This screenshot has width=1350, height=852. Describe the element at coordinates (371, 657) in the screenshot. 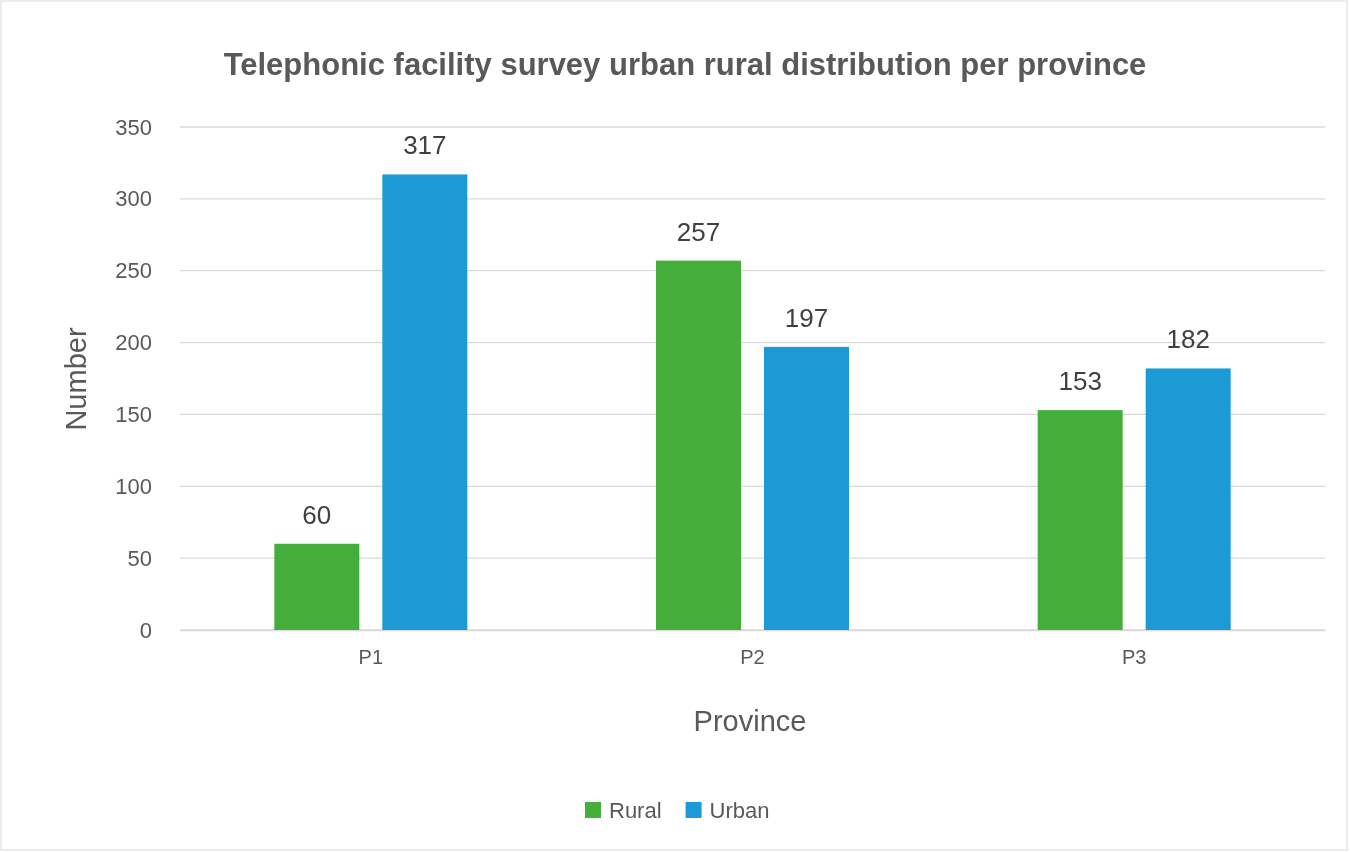

I see `x-tick-label: P1` at that location.